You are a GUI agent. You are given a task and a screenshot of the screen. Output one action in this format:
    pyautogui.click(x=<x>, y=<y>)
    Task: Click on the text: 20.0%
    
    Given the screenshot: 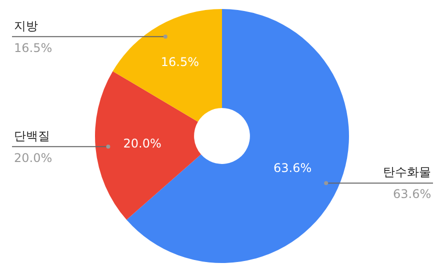 What is the action you would take?
    pyautogui.click(x=33, y=158)
    